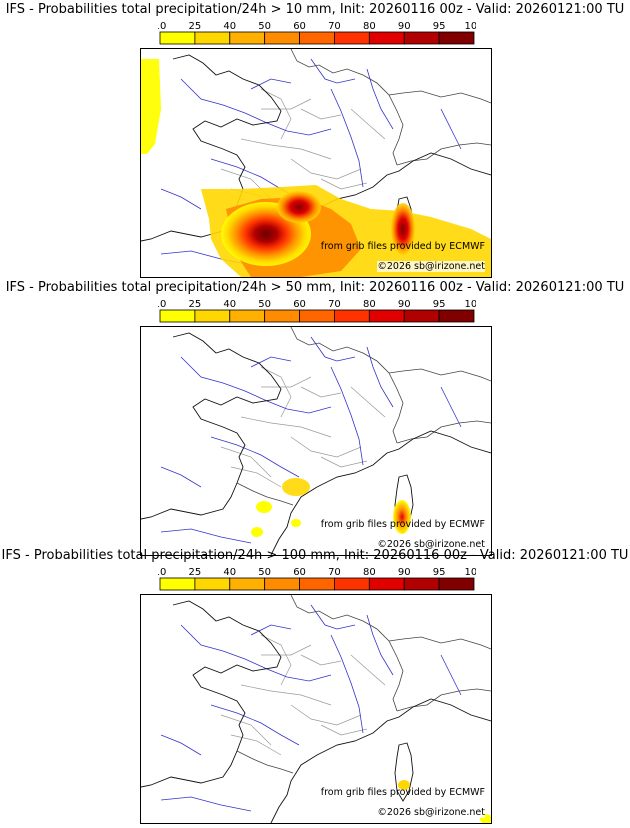  Describe the element at coordinates (404, 772) in the screenshot. I see `coastline-corsica` at that location.